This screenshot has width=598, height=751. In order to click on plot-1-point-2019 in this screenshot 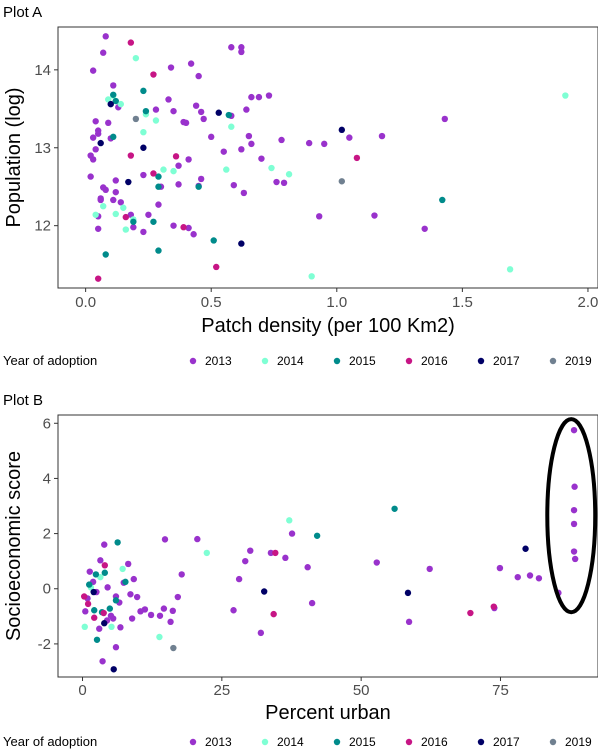, I will do `click(173, 648)`.